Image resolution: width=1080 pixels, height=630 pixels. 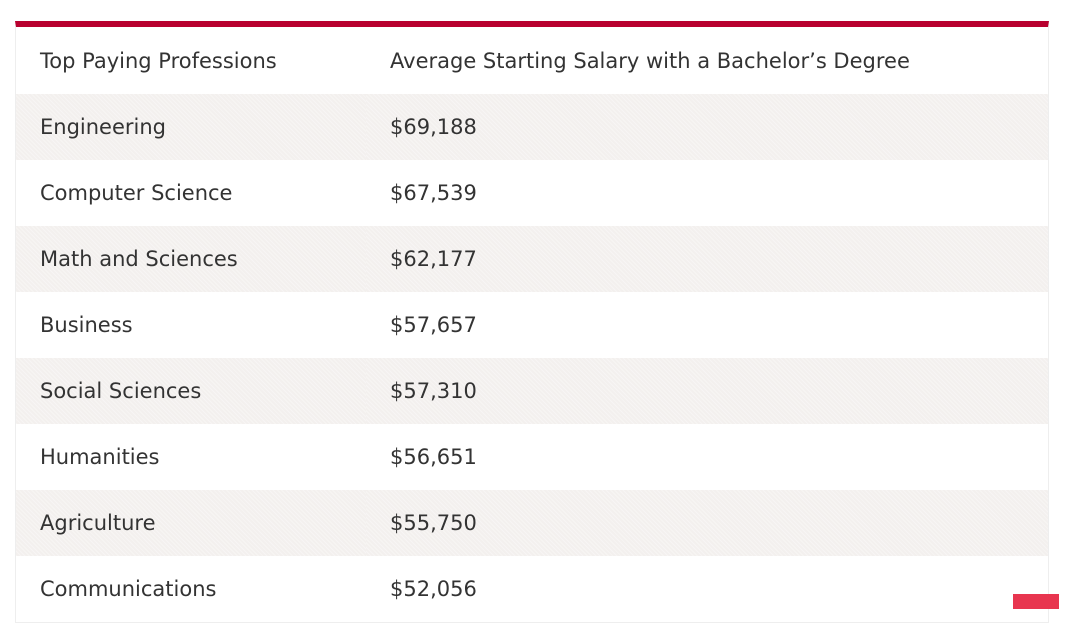 I want to click on table-row: Communications $52,056, so click(x=532, y=589).